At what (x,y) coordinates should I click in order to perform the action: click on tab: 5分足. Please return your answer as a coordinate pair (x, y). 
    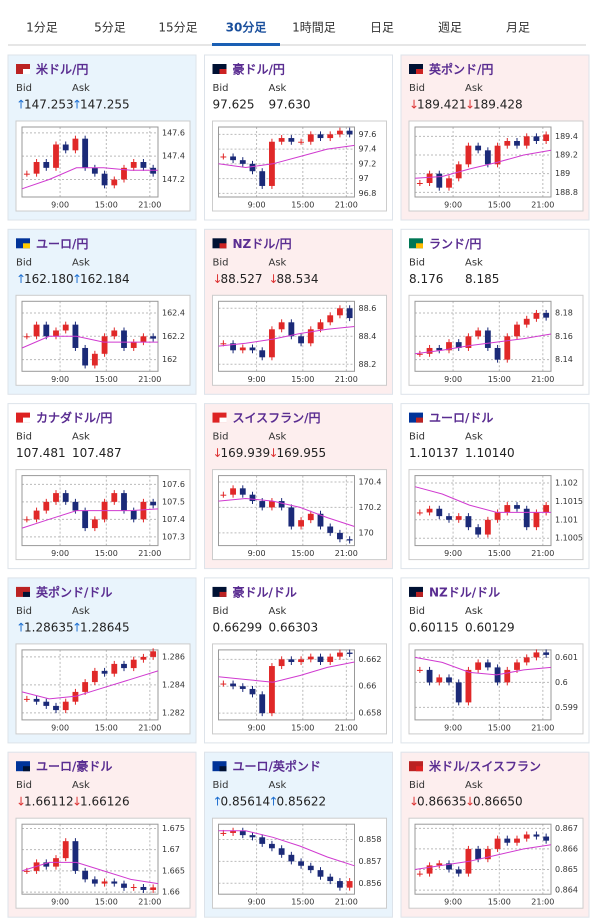
    Looking at the image, I should click on (110, 28).